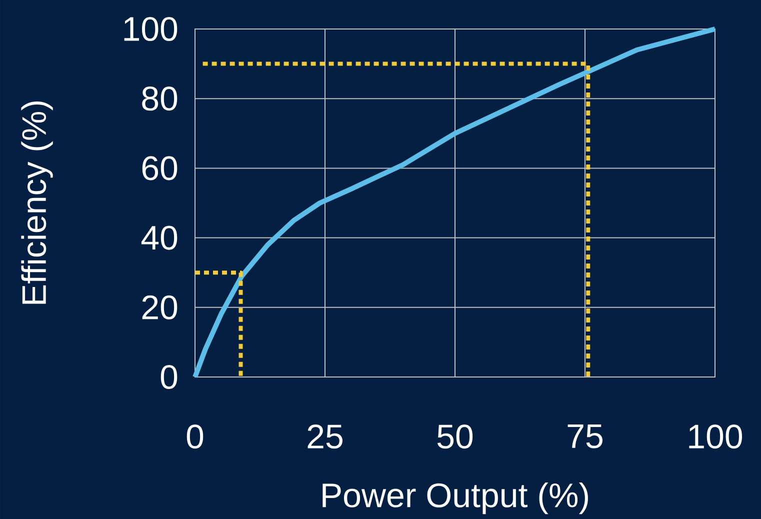  What do you see at coordinates (715, 436) in the screenshot?
I see `x-tick-label: 100` at bounding box center [715, 436].